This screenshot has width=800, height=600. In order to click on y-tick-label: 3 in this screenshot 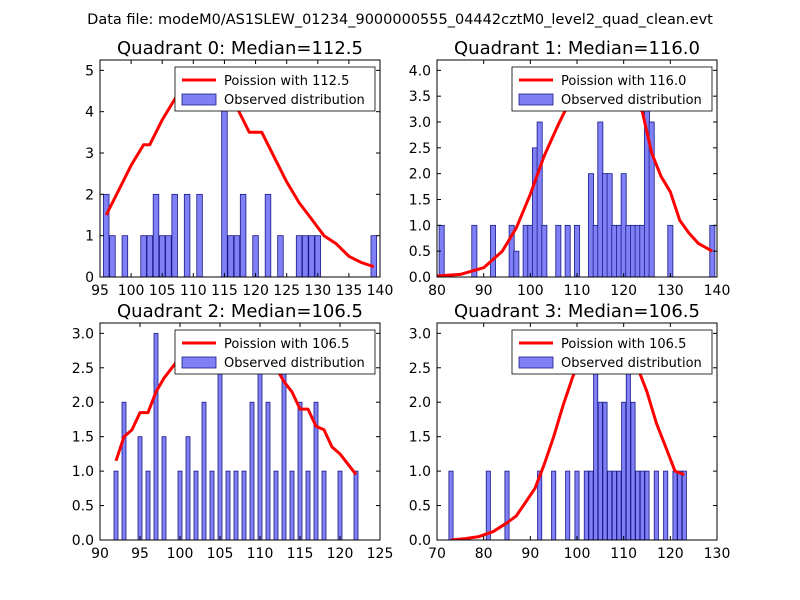, I will do `click(89, 154)`.